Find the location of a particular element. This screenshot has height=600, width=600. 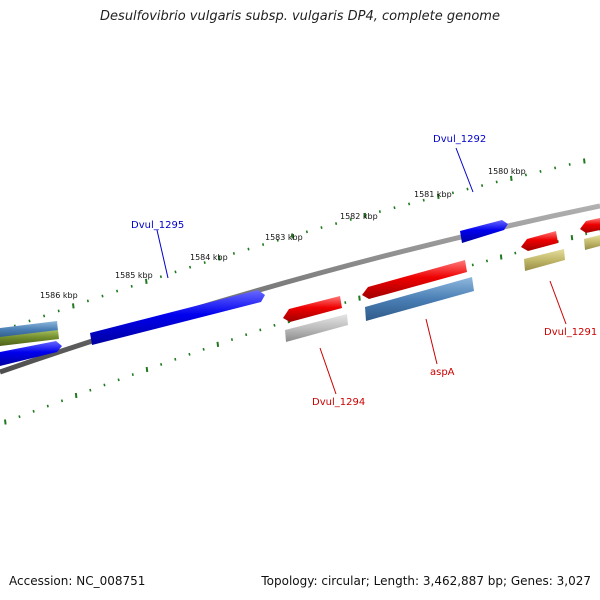

steelblue-track-edge is located at coordinates (29, 329).